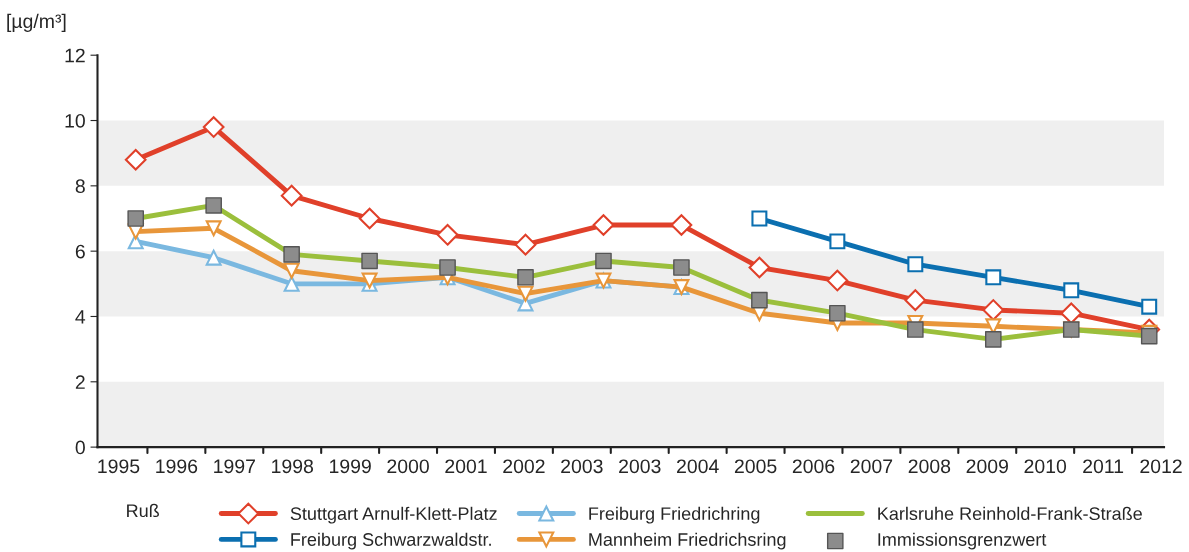  What do you see at coordinates (80, 251) in the screenshot?
I see `y-tick-label: 6` at bounding box center [80, 251].